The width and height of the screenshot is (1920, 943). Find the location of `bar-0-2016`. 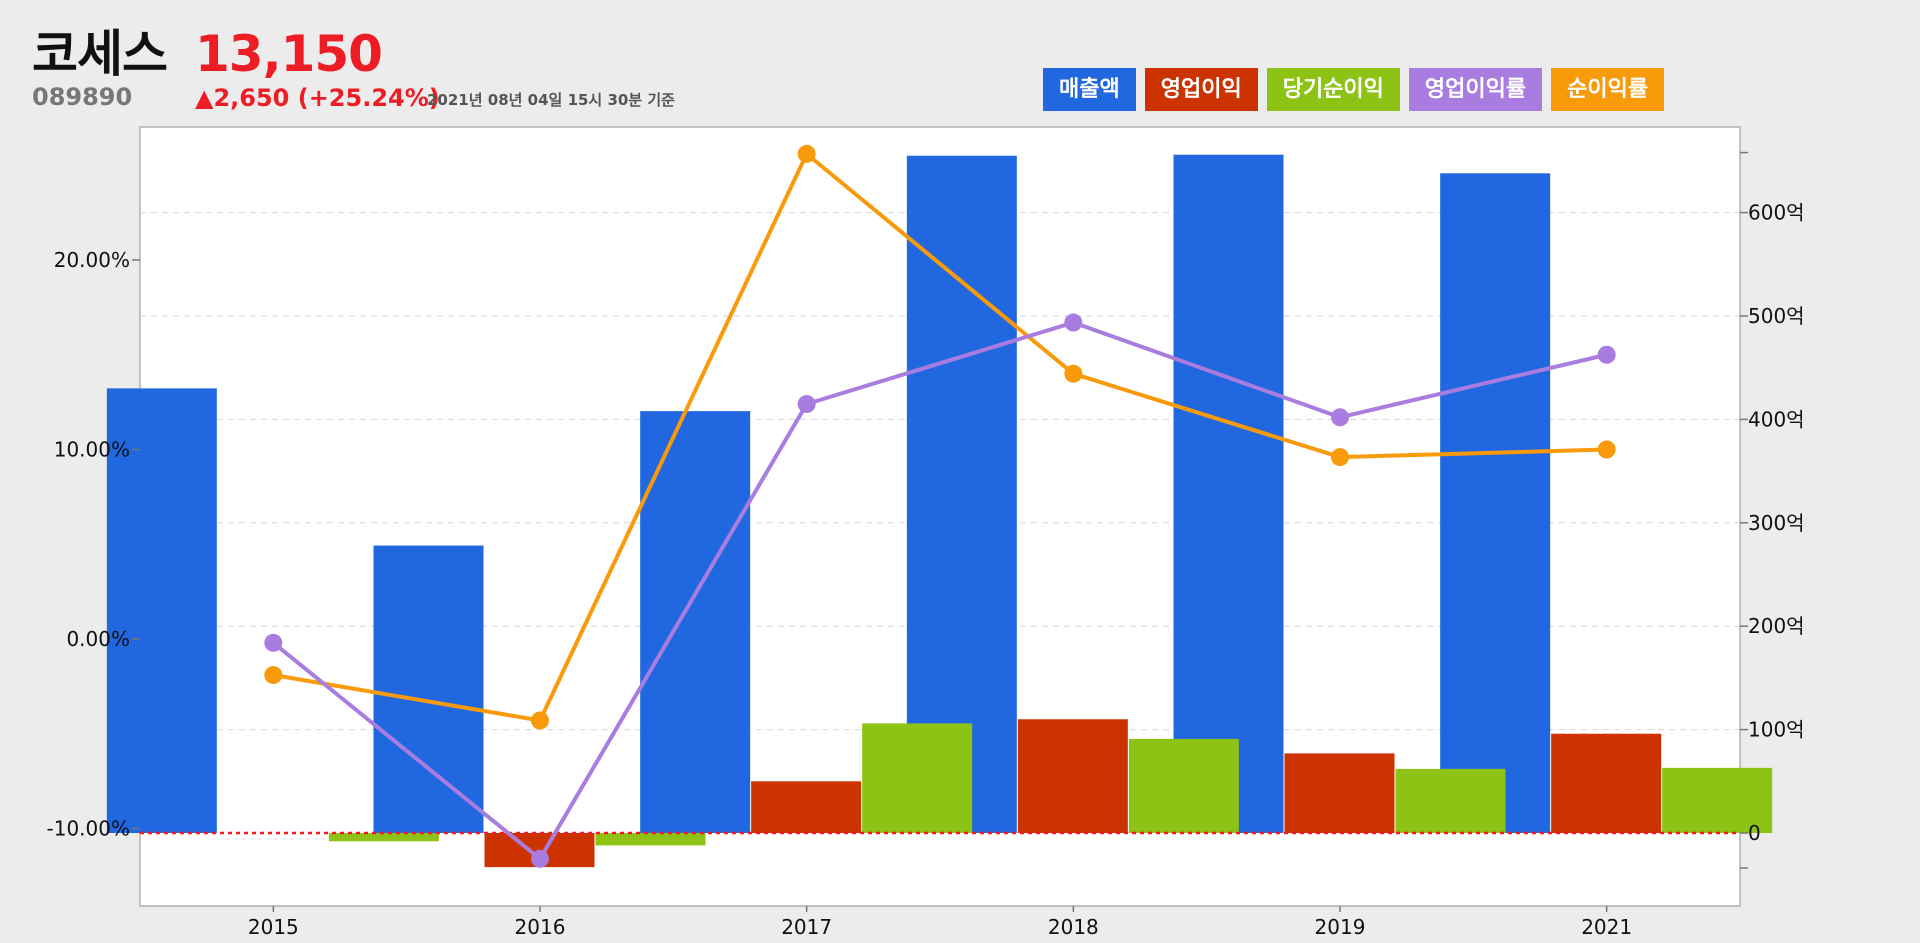

bar-0-2016 is located at coordinates (428, 689).